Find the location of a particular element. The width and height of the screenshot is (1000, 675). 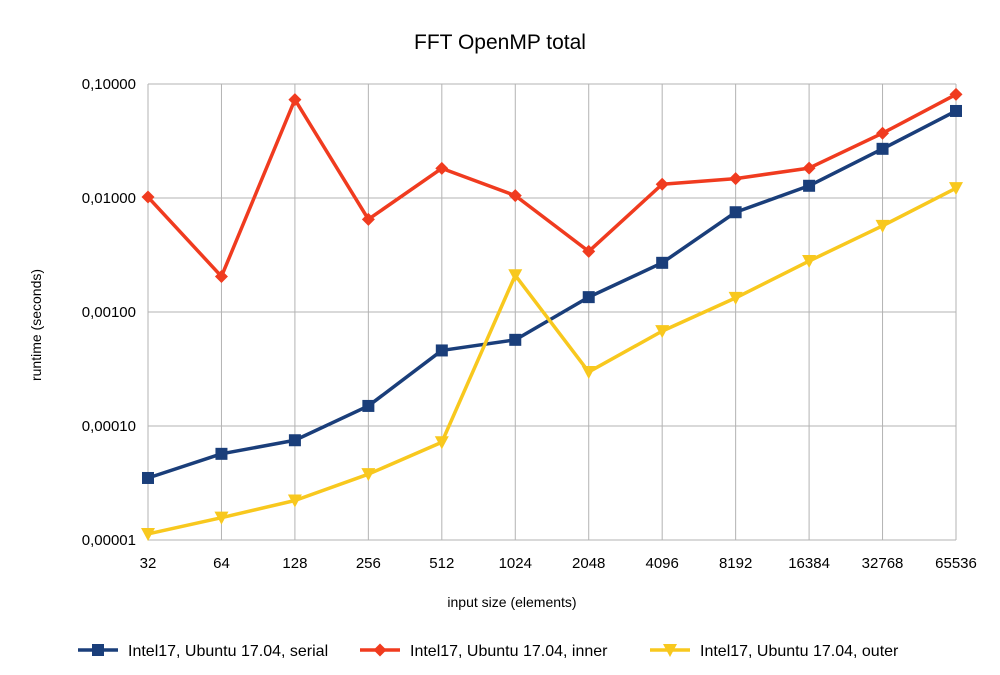

x-tick-label: 32 is located at coordinates (148, 563).